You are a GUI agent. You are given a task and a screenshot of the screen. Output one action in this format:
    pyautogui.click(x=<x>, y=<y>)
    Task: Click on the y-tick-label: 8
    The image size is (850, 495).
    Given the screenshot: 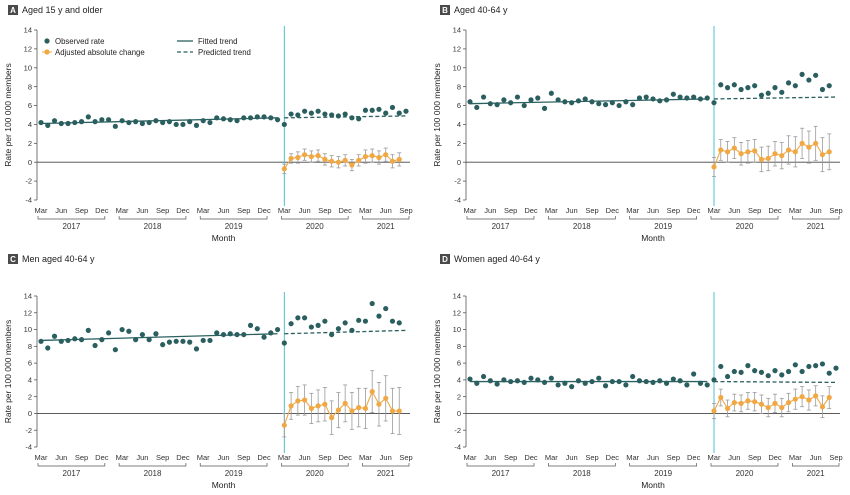 What is the action you would take?
    pyautogui.click(x=459, y=86)
    